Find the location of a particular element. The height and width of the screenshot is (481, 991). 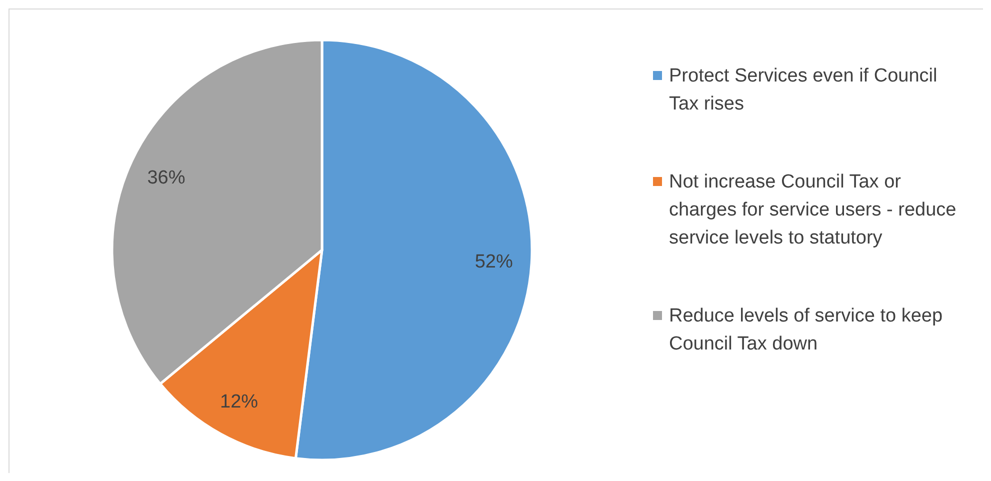

data-label: 12% is located at coordinates (239, 402).